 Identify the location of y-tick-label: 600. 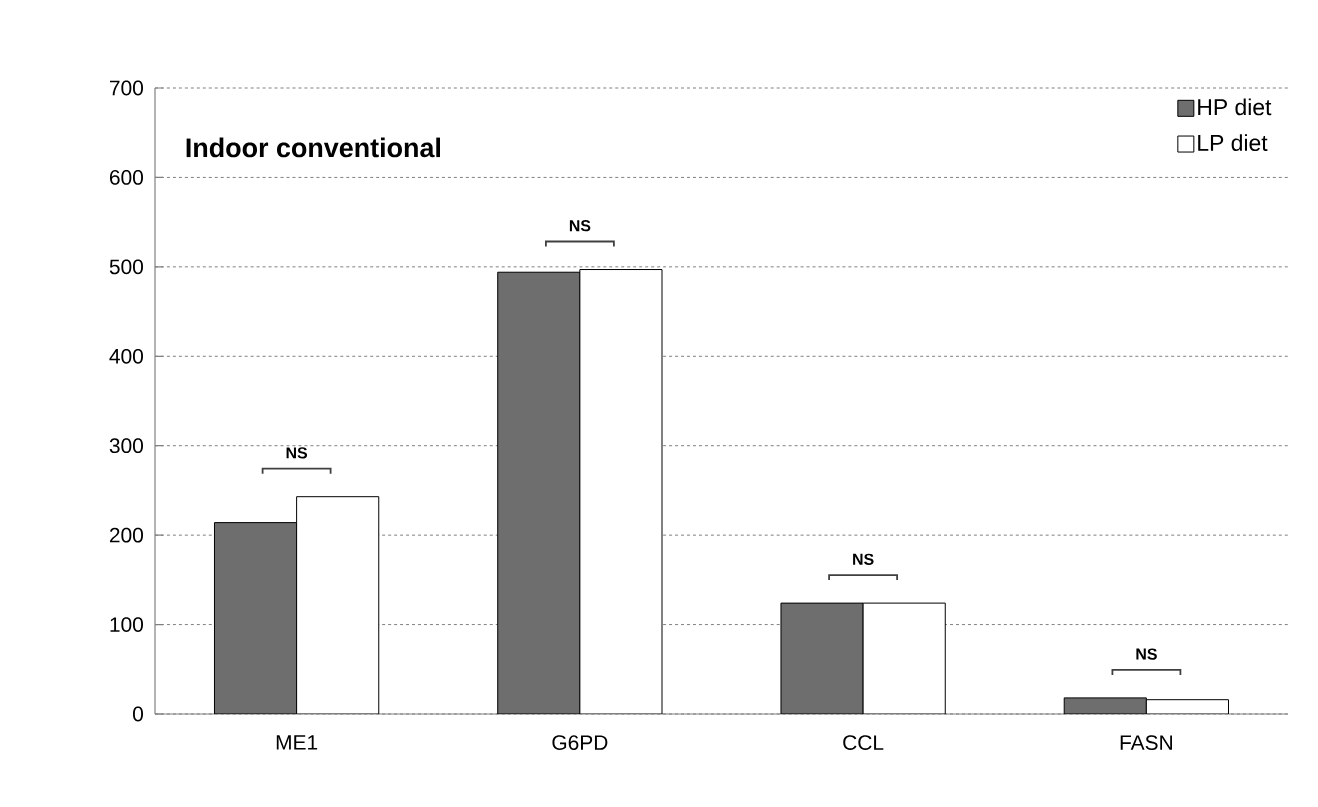
(126, 177).